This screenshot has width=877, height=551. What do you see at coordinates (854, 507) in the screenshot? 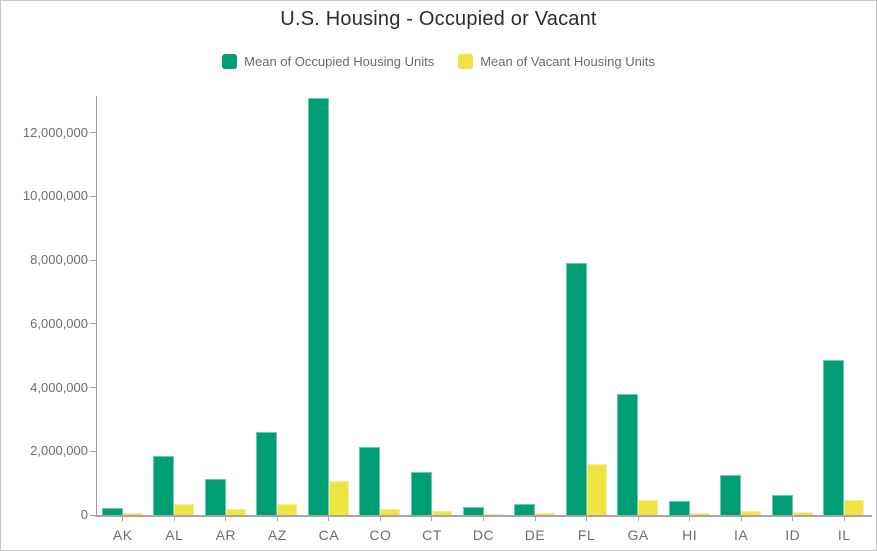
I see `bar-vacant-IL` at bounding box center [854, 507].